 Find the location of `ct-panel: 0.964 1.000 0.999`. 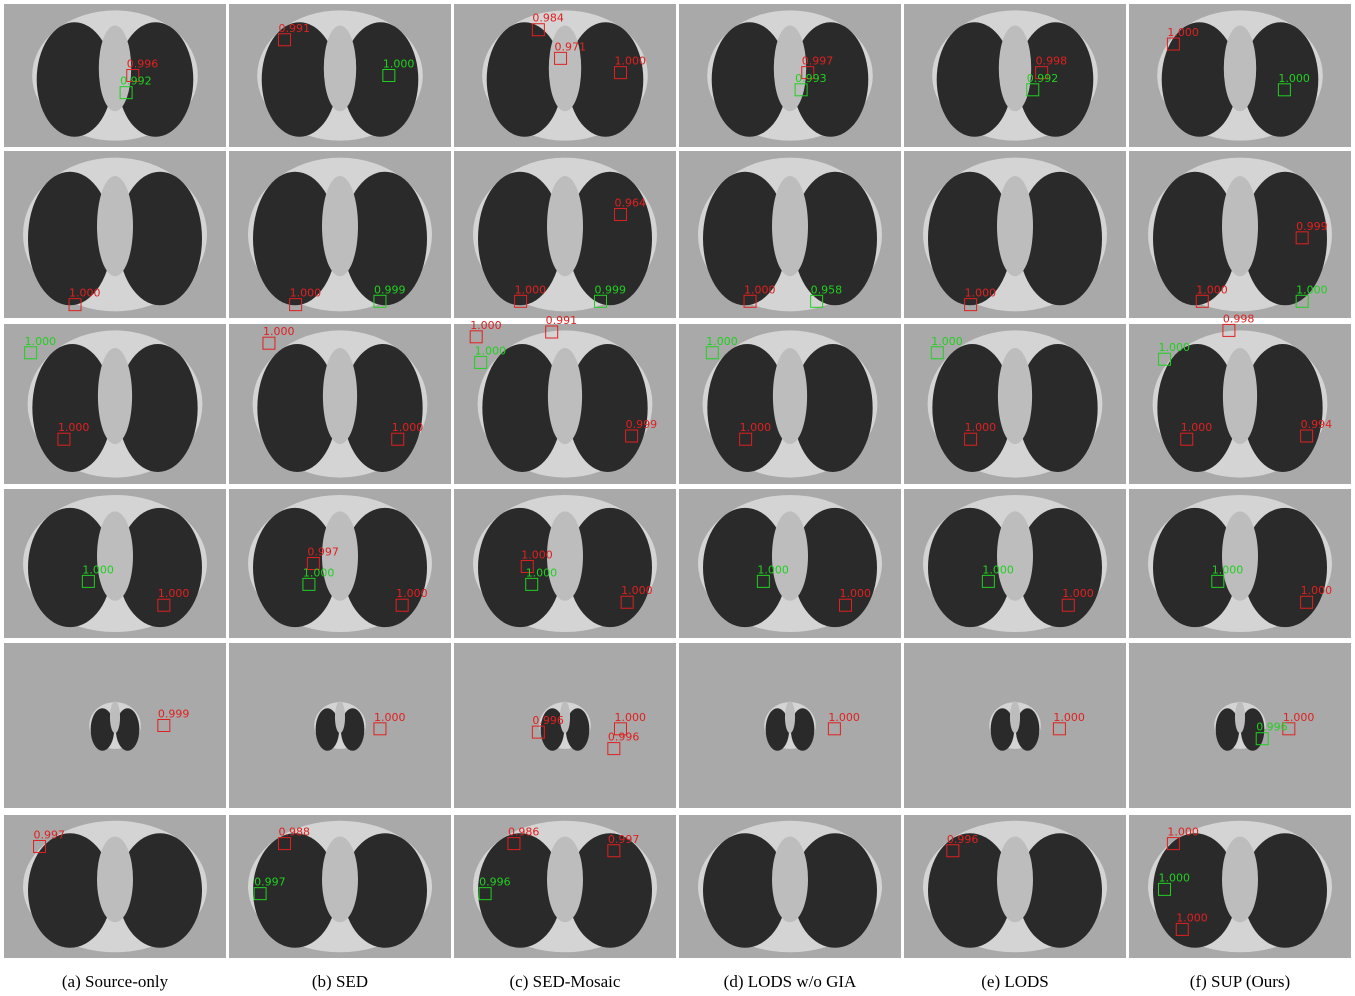

ct-panel: 0.964 1.000 0.999 is located at coordinates (565, 234).